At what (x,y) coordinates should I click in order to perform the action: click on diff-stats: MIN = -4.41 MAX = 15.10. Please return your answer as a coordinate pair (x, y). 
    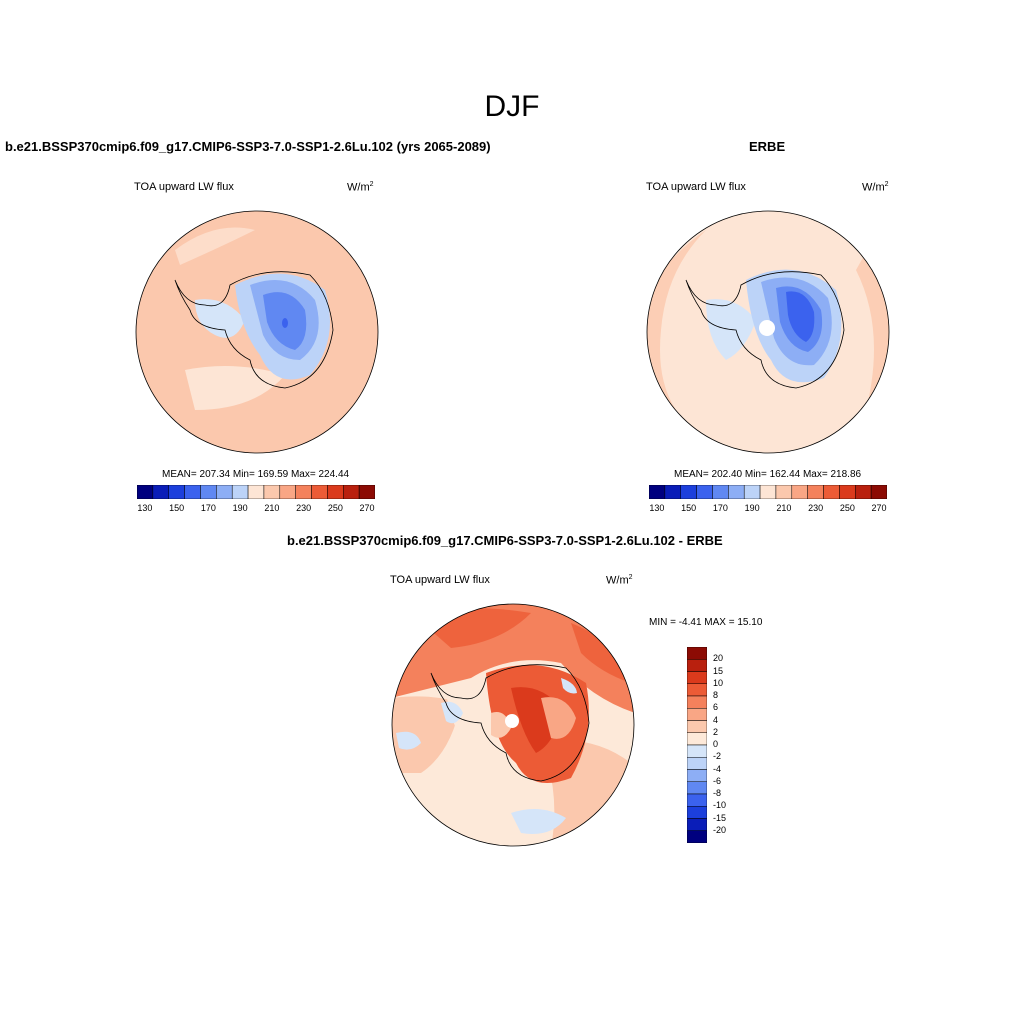
    Looking at the image, I should click on (706, 622).